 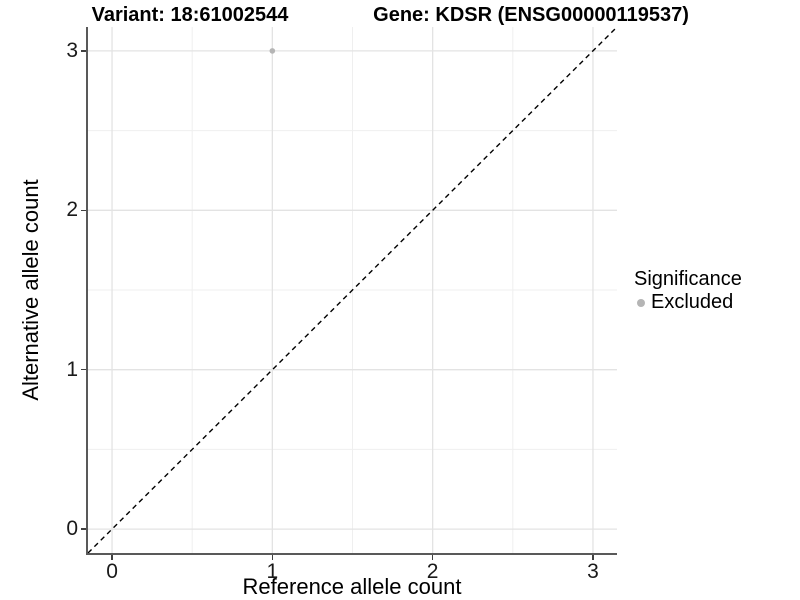 I want to click on y-tick-label: 2, so click(x=72, y=210).